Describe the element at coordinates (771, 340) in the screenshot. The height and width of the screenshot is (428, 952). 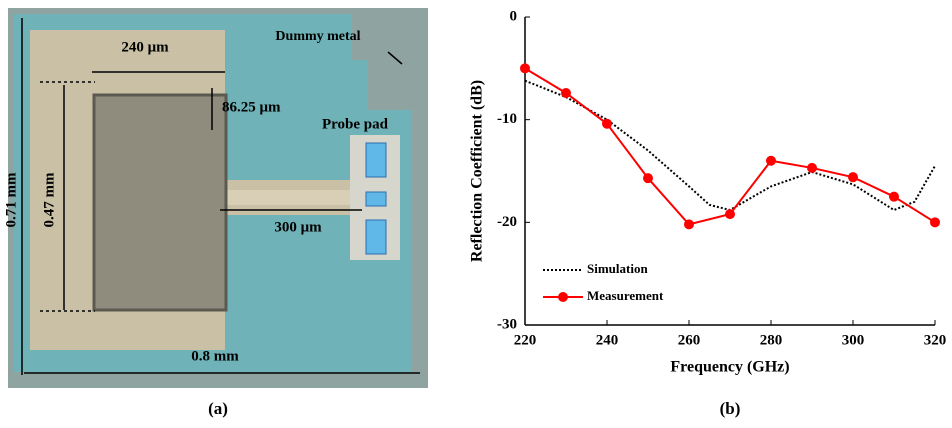
I see `x-tick-label: 280` at that location.